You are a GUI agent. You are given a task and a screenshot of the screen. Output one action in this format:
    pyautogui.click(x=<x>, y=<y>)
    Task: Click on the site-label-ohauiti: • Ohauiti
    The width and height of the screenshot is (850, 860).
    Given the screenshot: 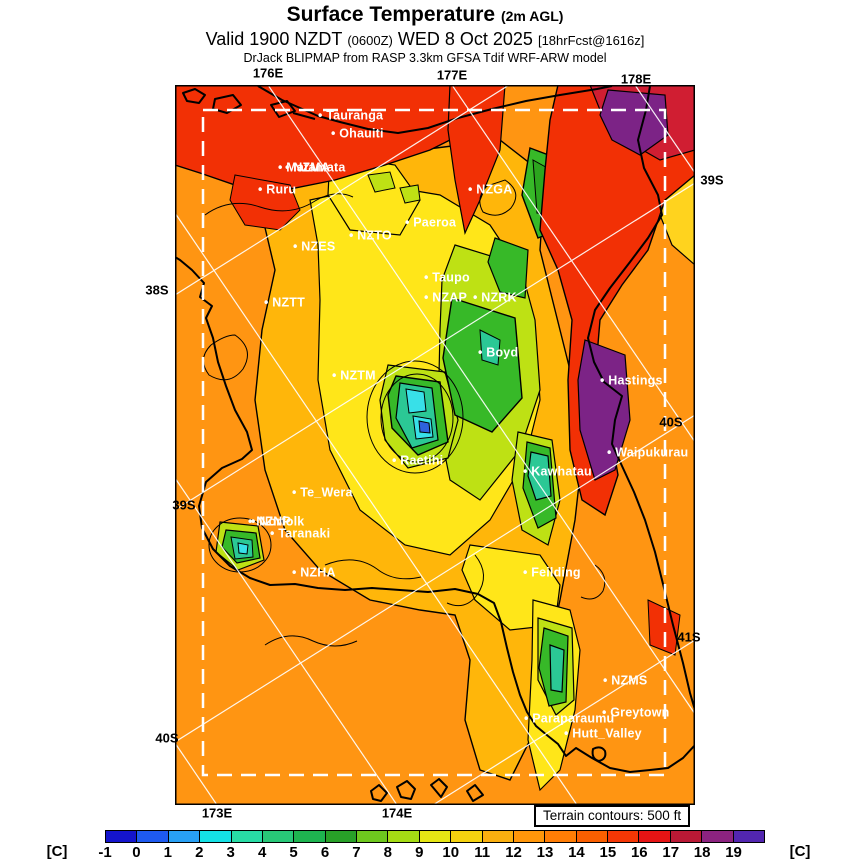 What is the action you would take?
    pyautogui.click(x=357, y=133)
    